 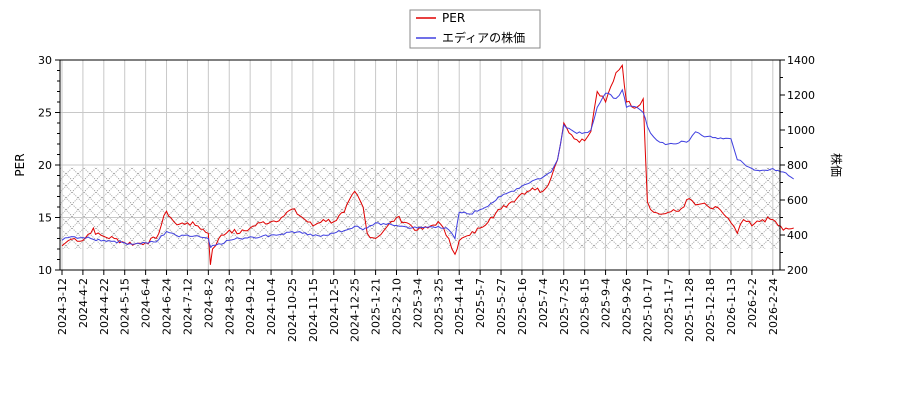 I want to click on left-tick-label: 30, so click(x=45, y=60).